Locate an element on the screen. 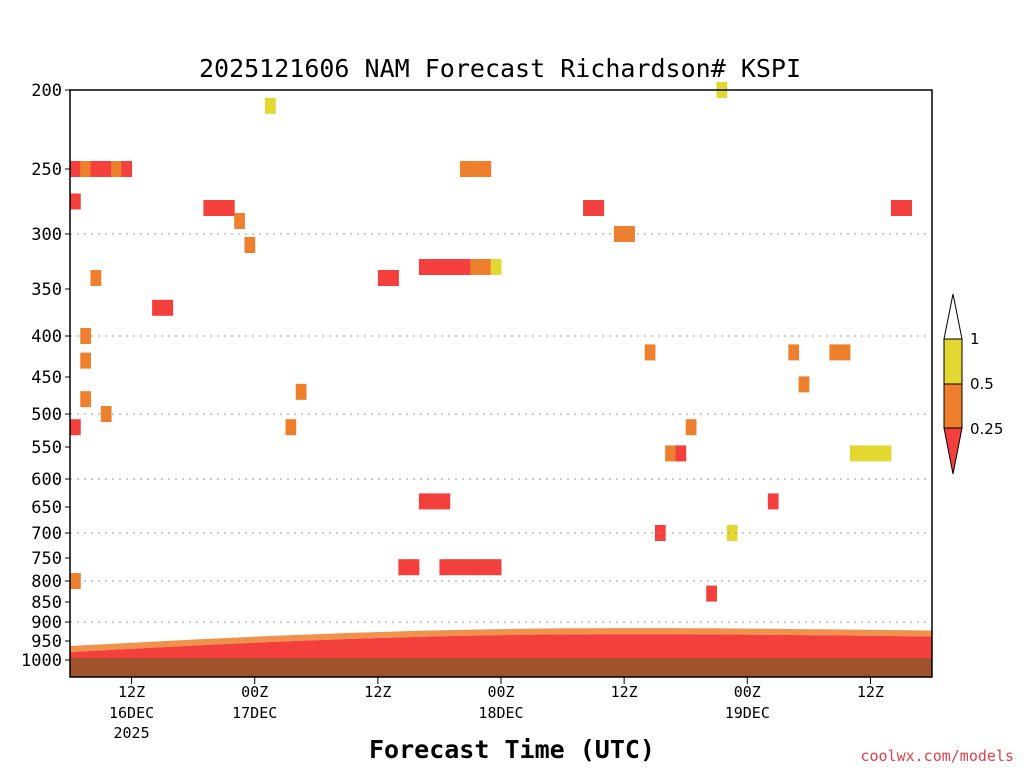  colorbar-legend: 1 0.5 0.25 is located at coordinates (973, 384).